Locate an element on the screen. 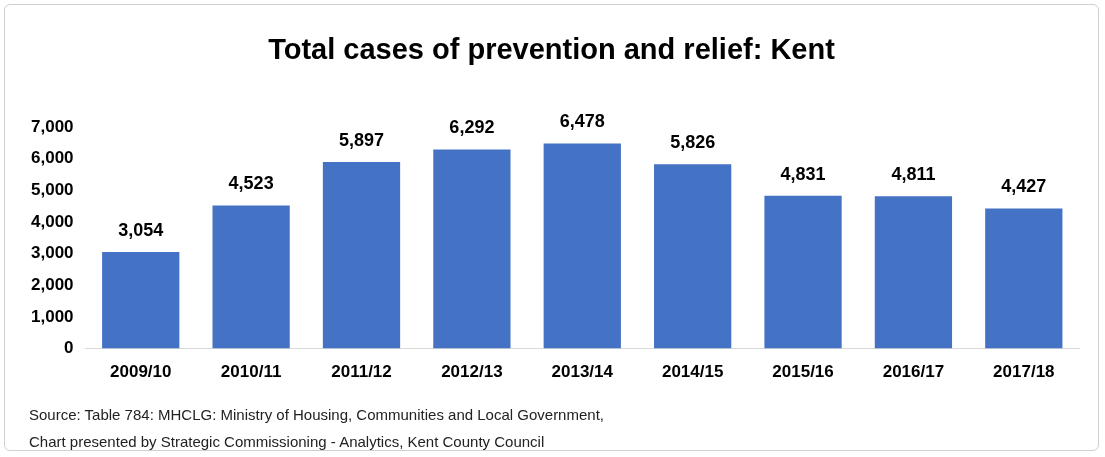 The width and height of the screenshot is (1105, 457). y-tick-label: 7,000 is located at coordinates (52, 126).